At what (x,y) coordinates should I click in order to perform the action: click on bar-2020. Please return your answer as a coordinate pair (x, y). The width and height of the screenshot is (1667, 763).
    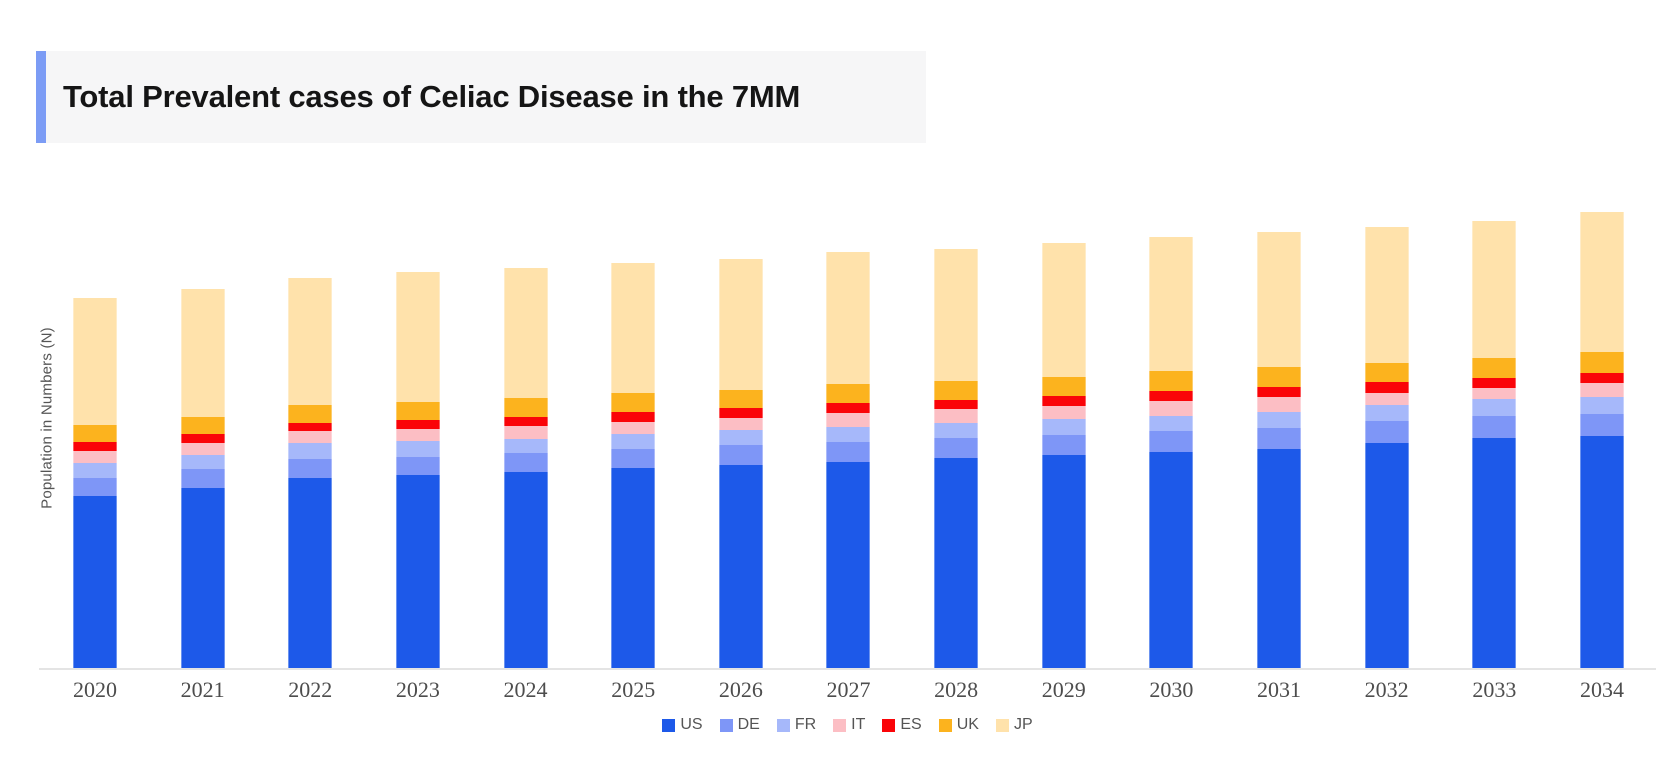
    Looking at the image, I should click on (95, 483).